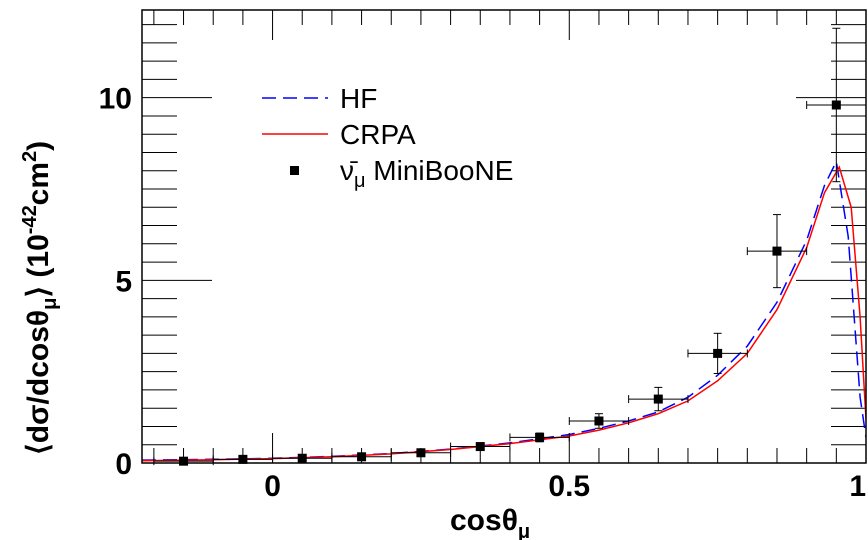 This screenshot has width=868, height=540. What do you see at coordinates (569, 486) in the screenshot?
I see `x-tick-label: 0.5` at bounding box center [569, 486].